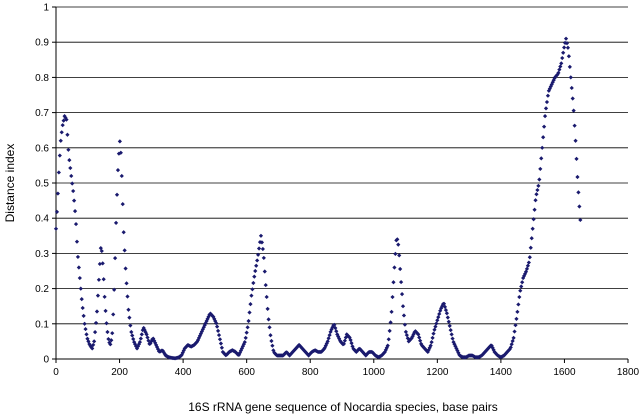 This screenshot has width=640, height=417. Describe the element at coordinates (42, 184) in the screenshot. I see `y-tick-labels: 0 0.1 0.2 0.3 0.4 0.5 0.6 0.7 0.8 0.9 1` at that location.